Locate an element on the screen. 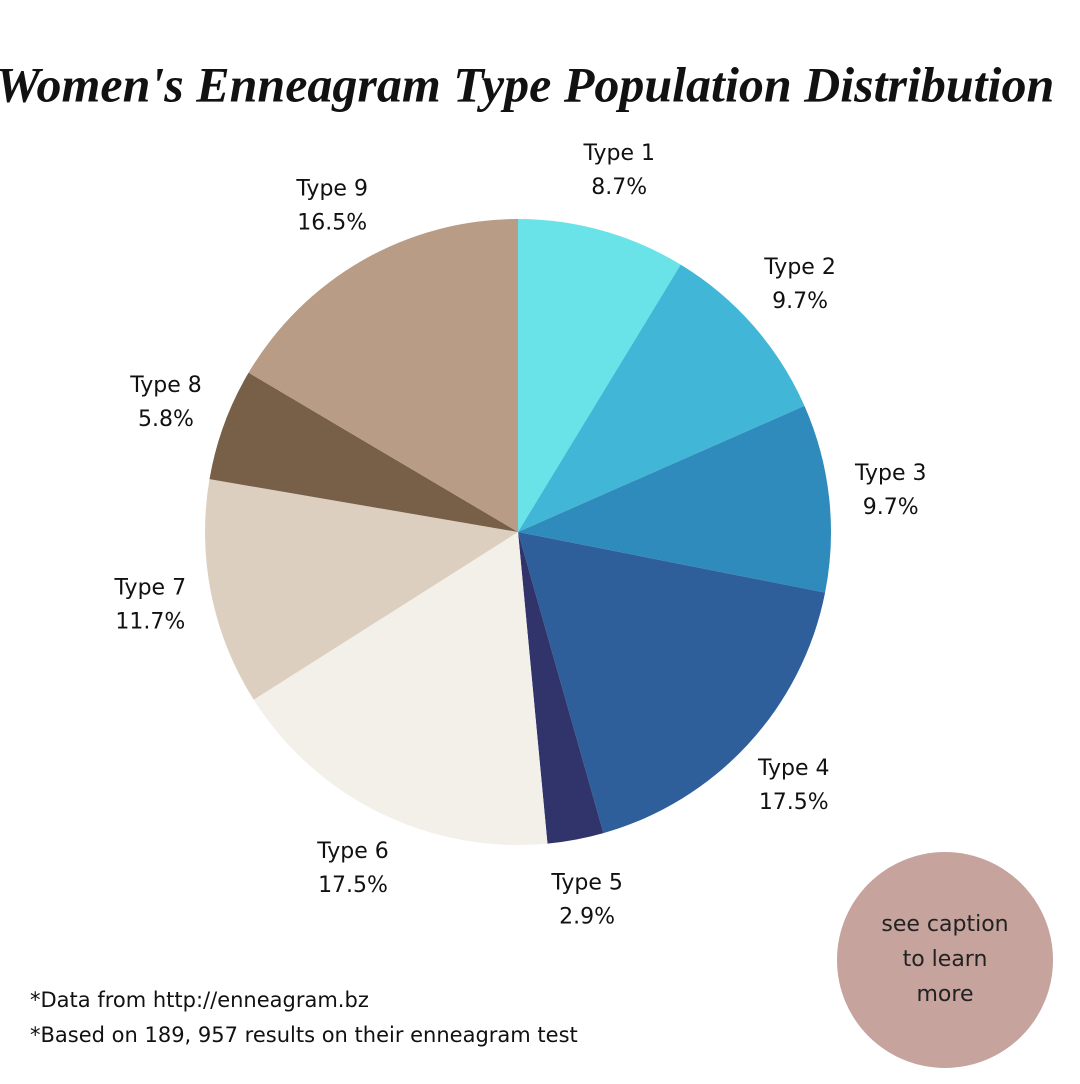 The height and width of the screenshot is (1084, 1080). value-label: 11.7% is located at coordinates (150, 622).